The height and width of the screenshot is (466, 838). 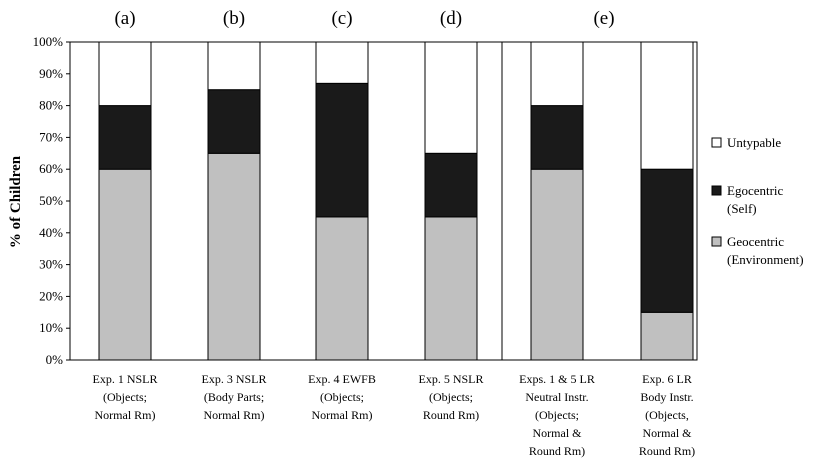 What do you see at coordinates (667, 379) in the screenshot?
I see `category-label-line: Exp. 6 LR` at bounding box center [667, 379].